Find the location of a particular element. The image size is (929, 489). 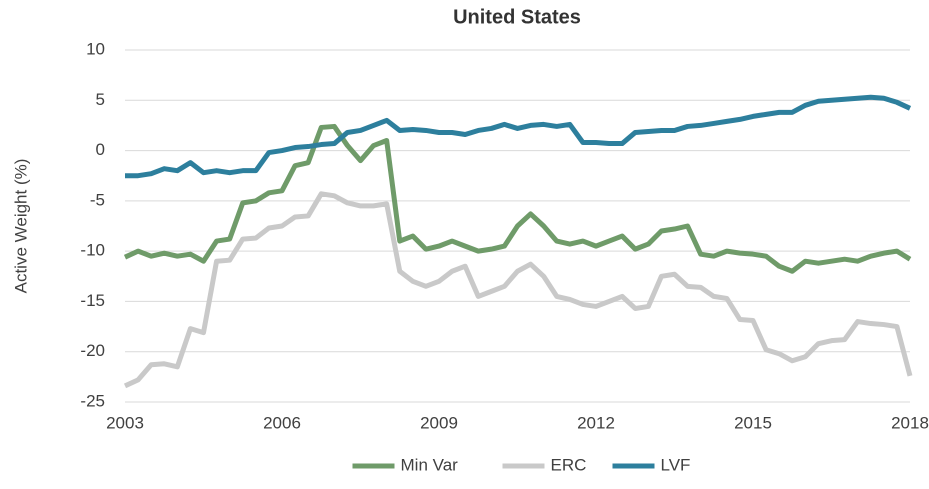

y-tick-label: -20 is located at coordinates (92, 350).